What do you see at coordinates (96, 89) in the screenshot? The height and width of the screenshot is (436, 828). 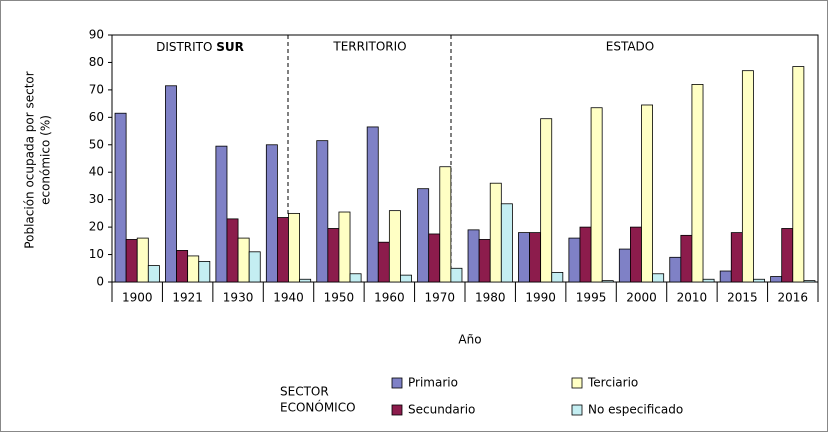 I see `y-tick-label: 70` at bounding box center [96, 89].